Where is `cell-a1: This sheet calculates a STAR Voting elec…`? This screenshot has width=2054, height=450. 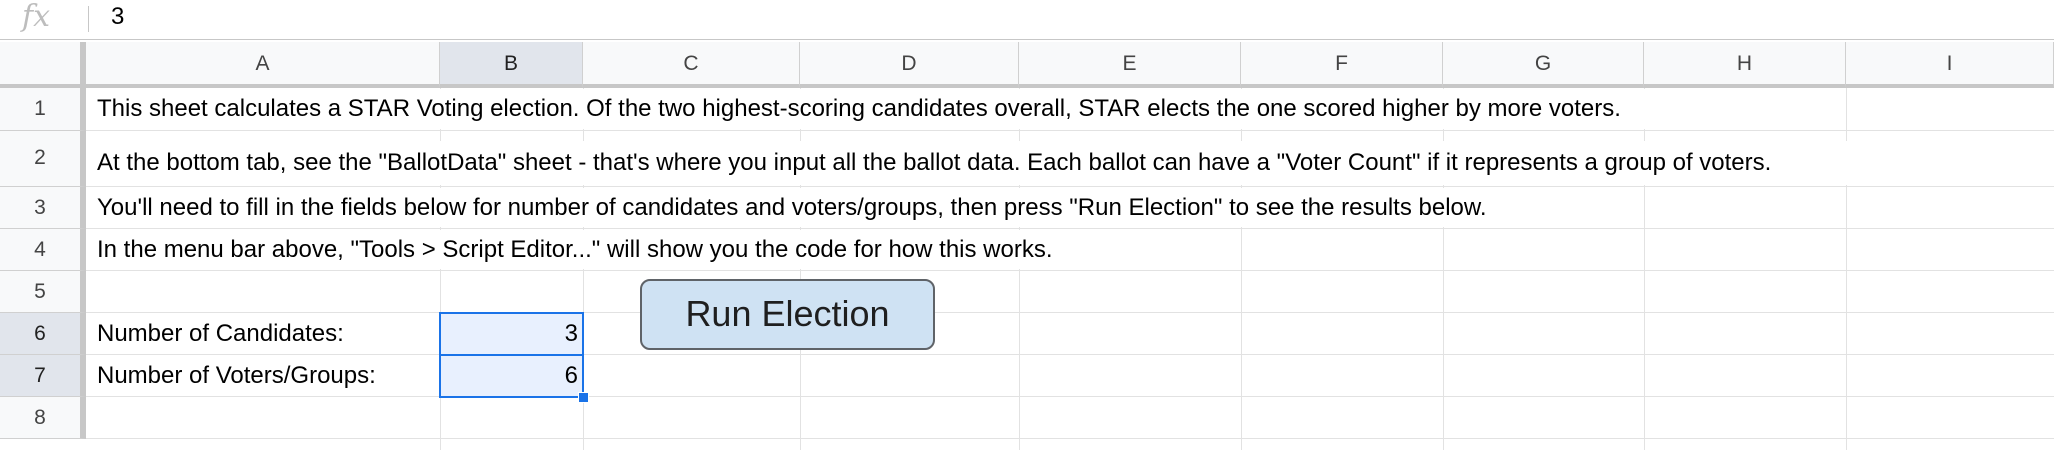
cell-a1: This sheet calculates a STAR Voting elec… is located at coordinates (966, 109).